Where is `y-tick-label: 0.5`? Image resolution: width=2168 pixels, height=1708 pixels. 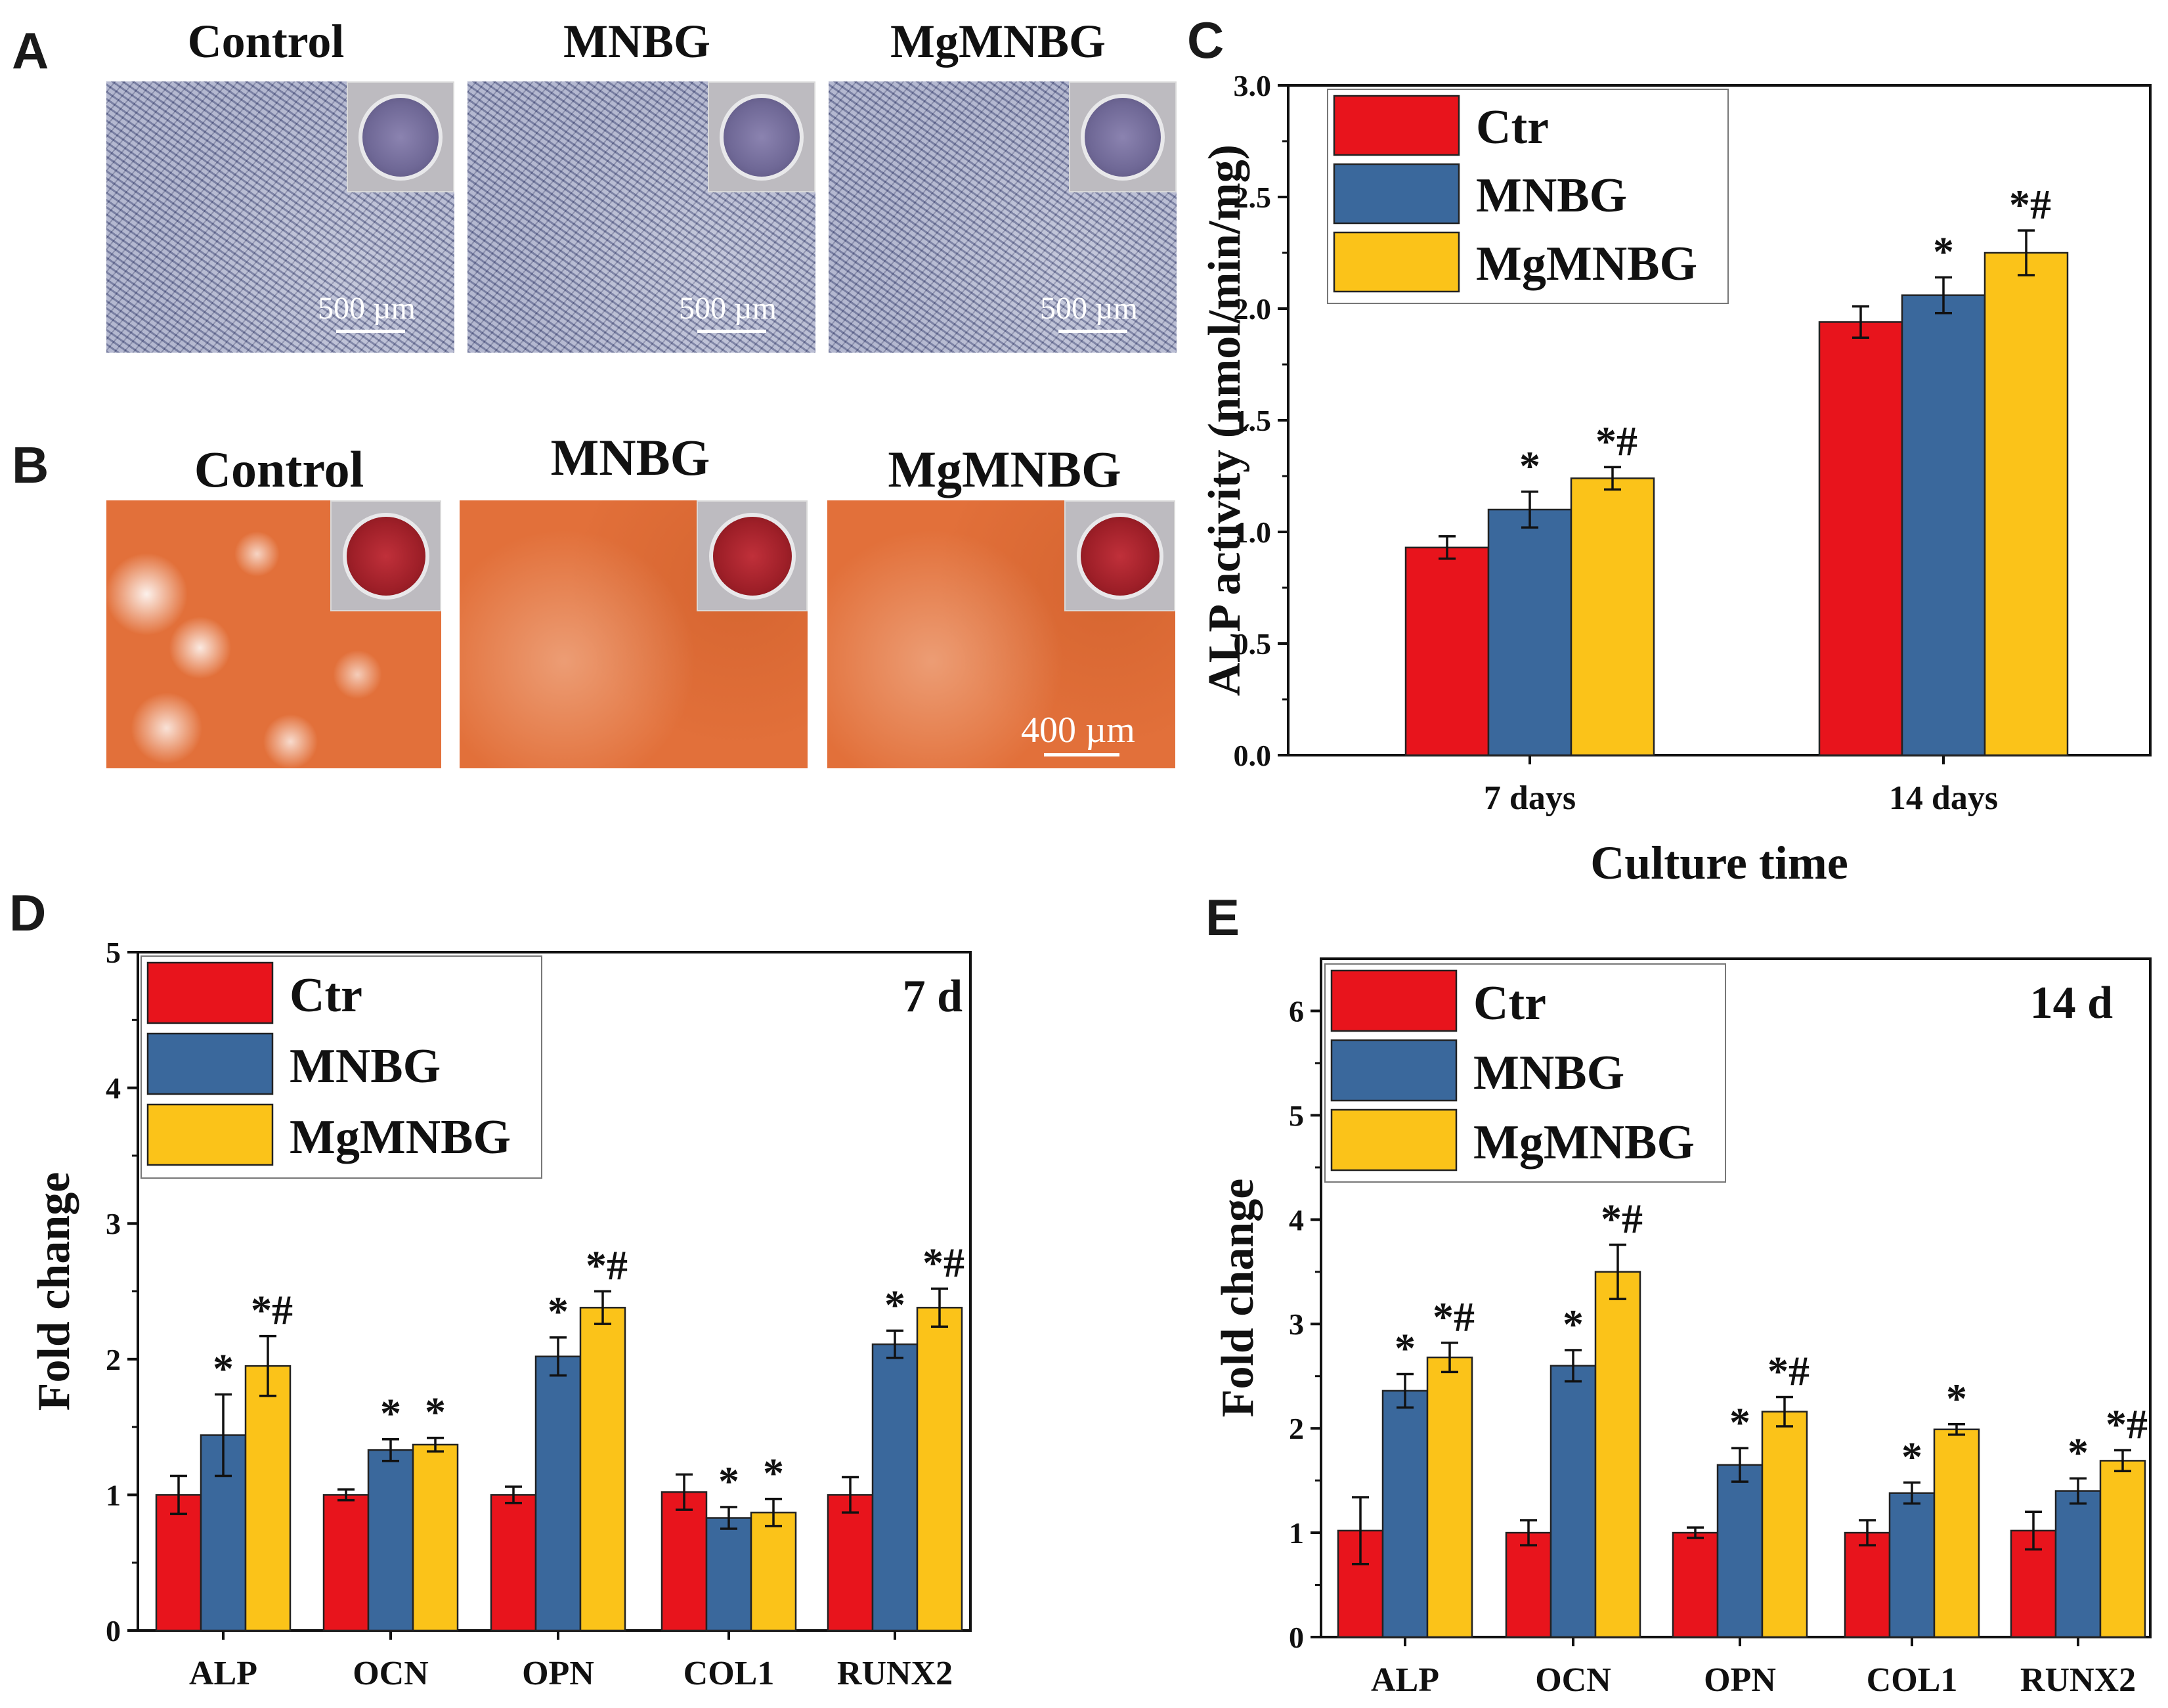 y-tick-label: 0.5 is located at coordinates (1253, 644).